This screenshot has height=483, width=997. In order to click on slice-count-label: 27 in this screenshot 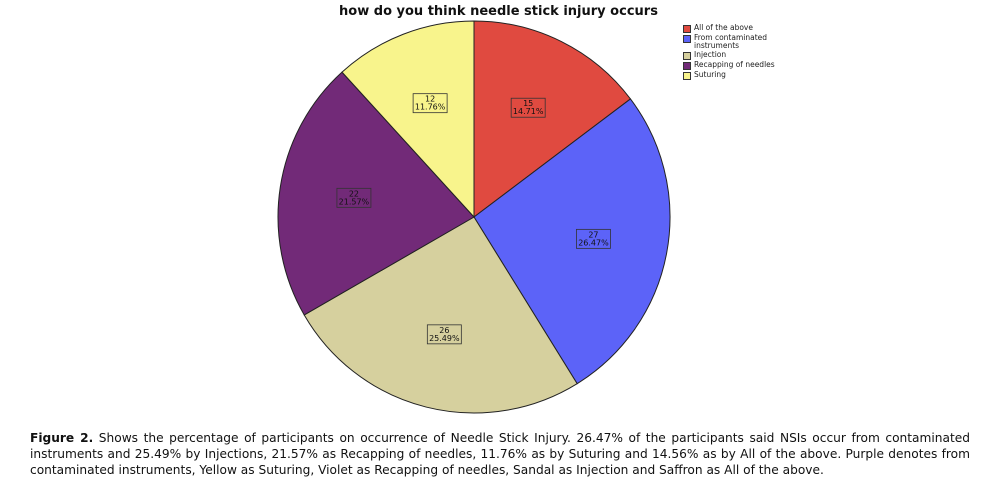, I will do `click(593, 234)`.